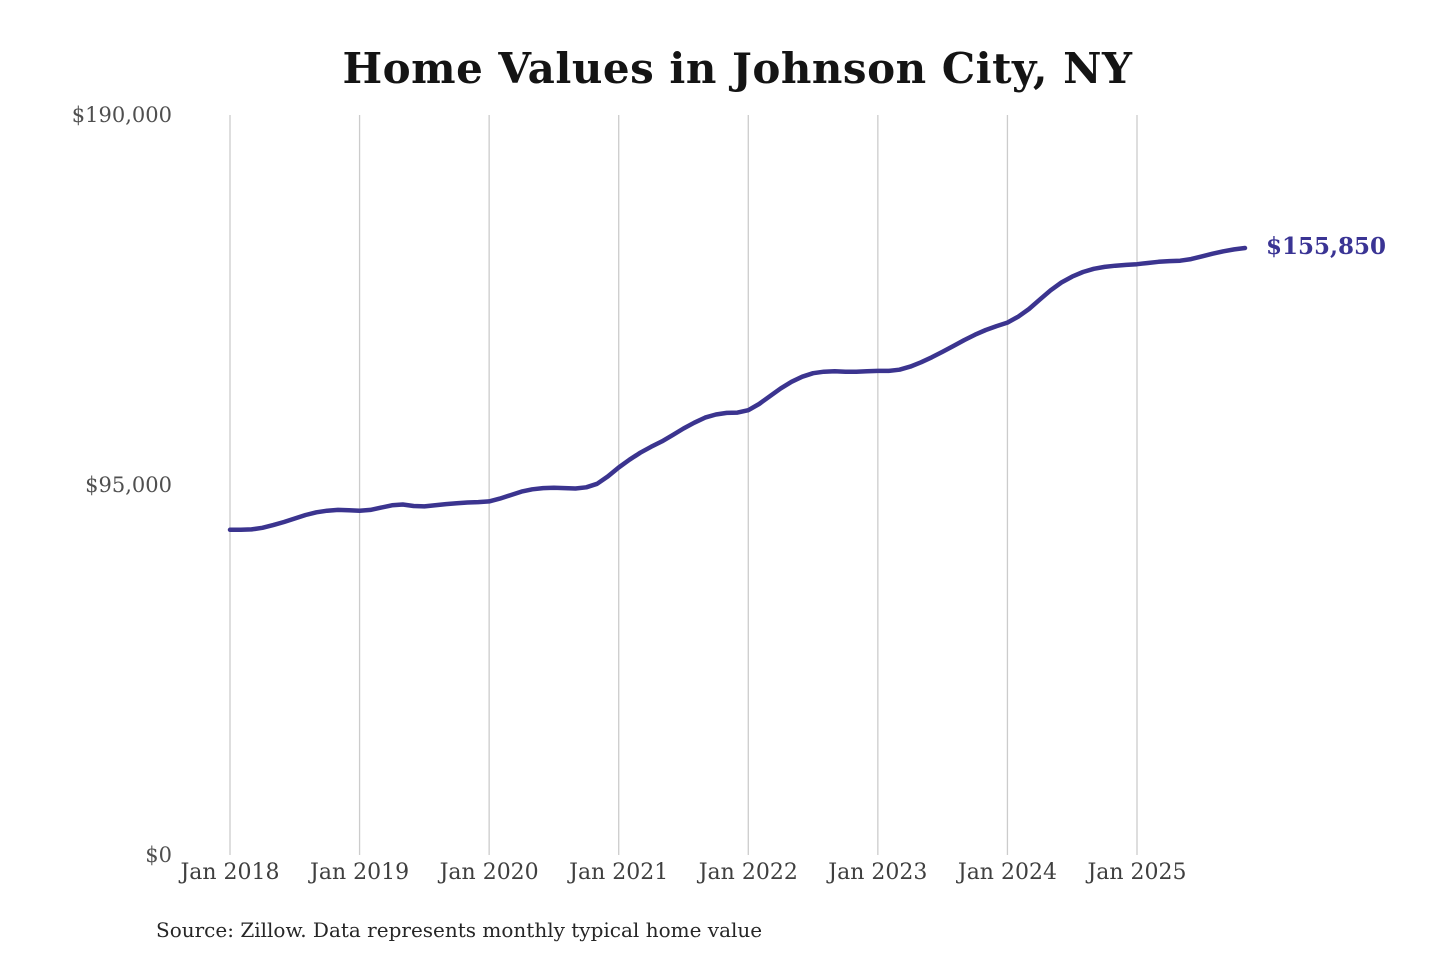 Image resolution: width=1440 pixels, height=960 pixels. What do you see at coordinates (619, 872) in the screenshot?
I see `x-axis-tick-label: Jan 2021` at bounding box center [619, 872].